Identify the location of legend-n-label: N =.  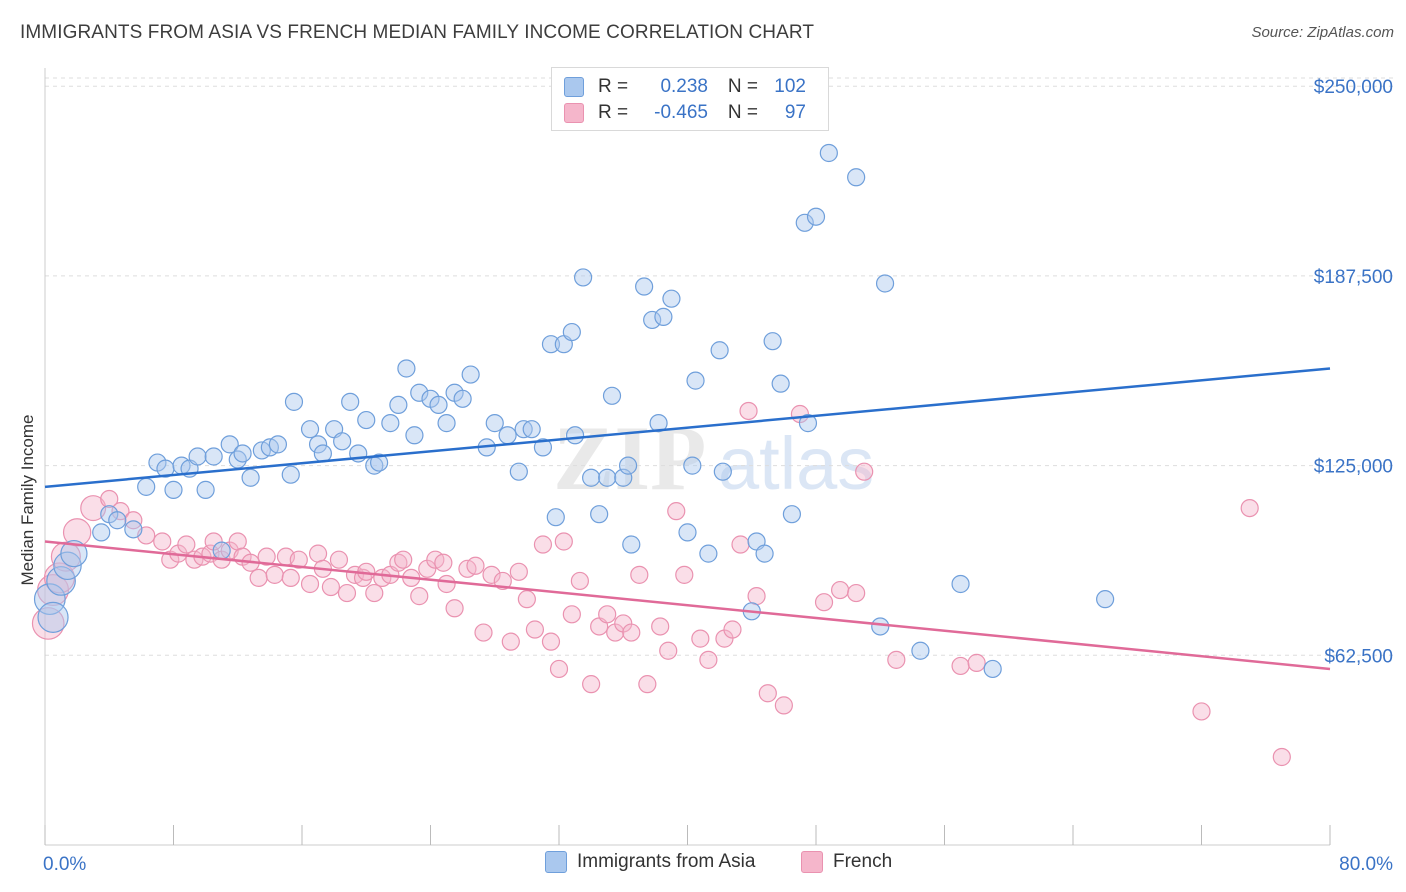
(742, 86).